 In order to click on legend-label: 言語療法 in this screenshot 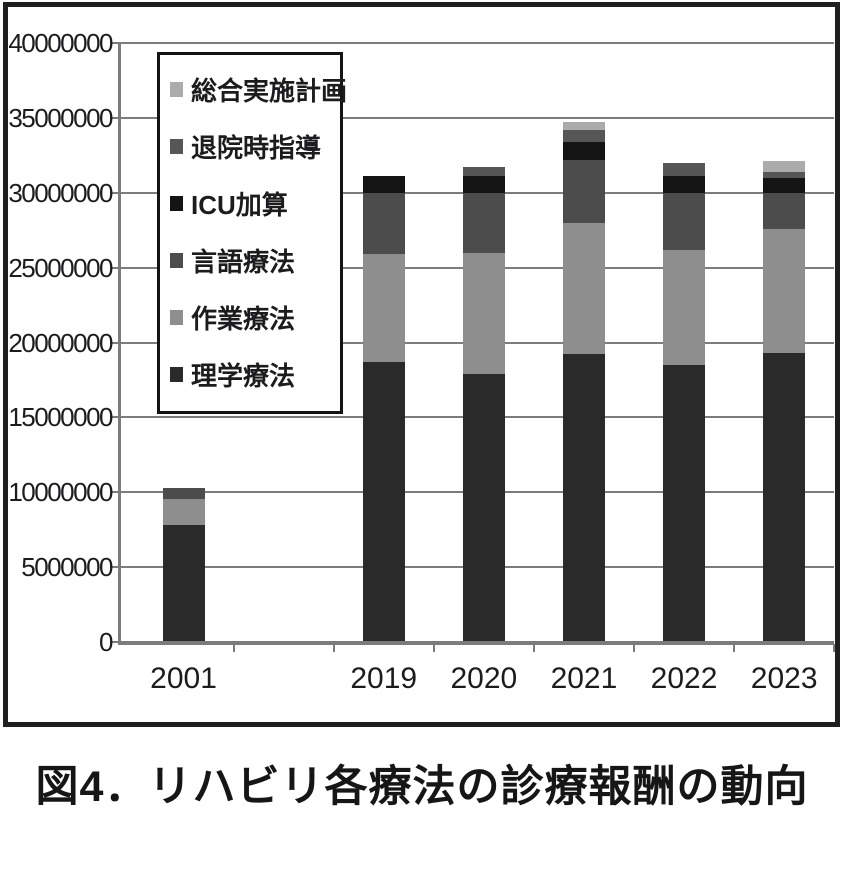, I will do `click(243, 262)`.